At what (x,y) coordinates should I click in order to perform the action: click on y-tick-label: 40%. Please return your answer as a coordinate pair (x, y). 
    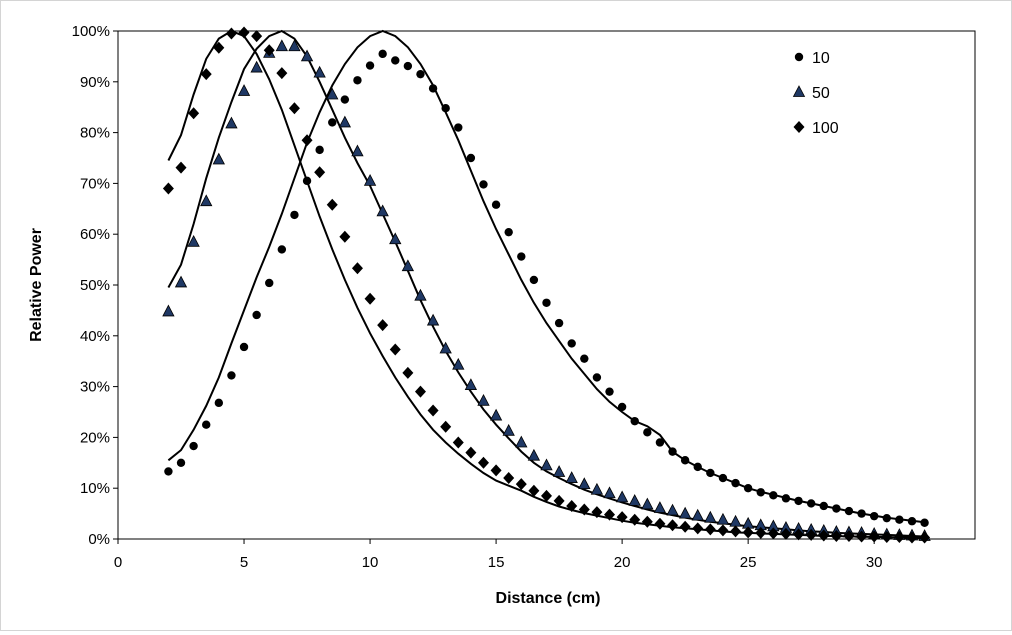
    Looking at the image, I should click on (95, 336).